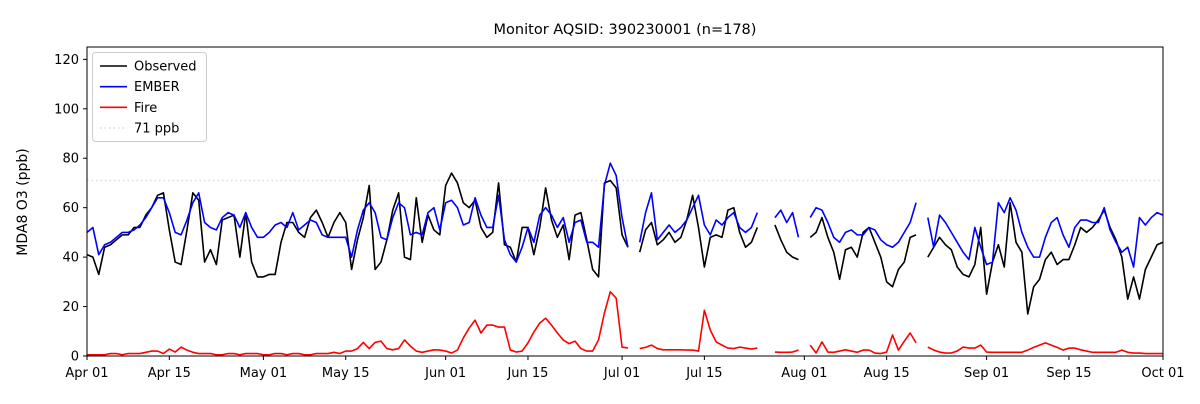 The image size is (1200, 404). Describe the element at coordinates (165, 67) in the screenshot. I see `legend-label-observed: Observed` at that location.